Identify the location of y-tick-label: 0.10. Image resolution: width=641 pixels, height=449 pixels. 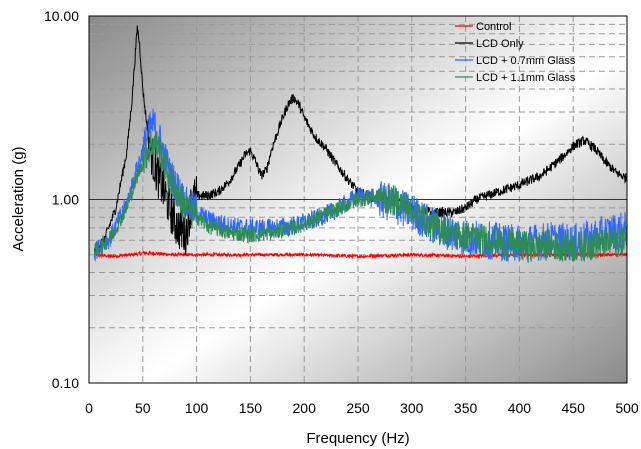
(65, 383).